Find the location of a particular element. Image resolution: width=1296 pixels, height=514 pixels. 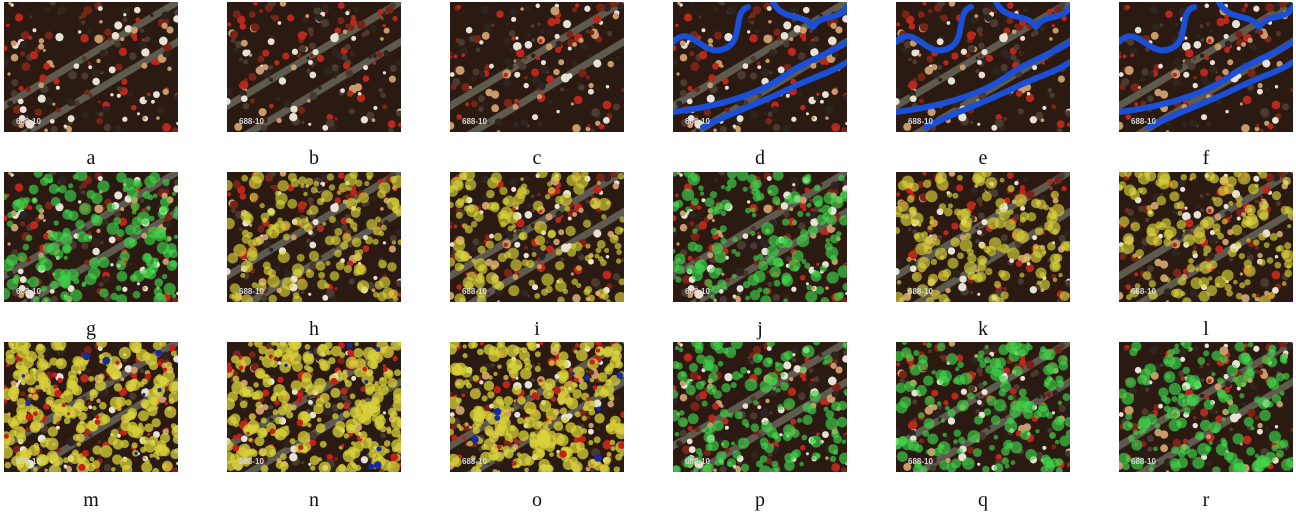

crowd-image-j: 688-10 is located at coordinates (760, 237).